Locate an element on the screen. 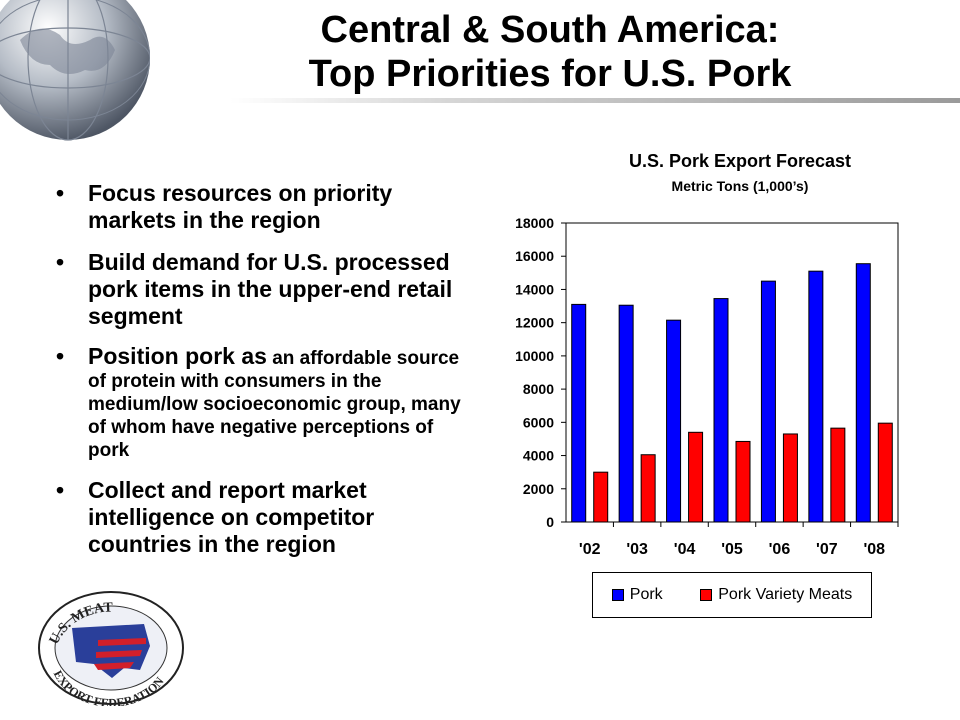  y-tick-label: 0 is located at coordinates (550, 522).